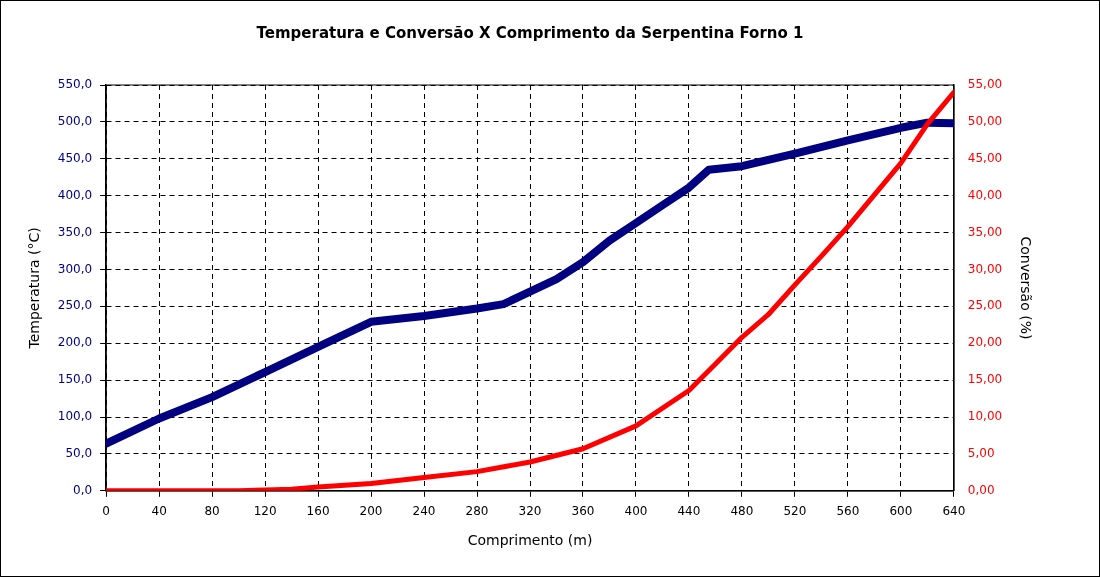 This screenshot has width=1100, height=577. I want to click on x-tick-label: 240, so click(424, 511).